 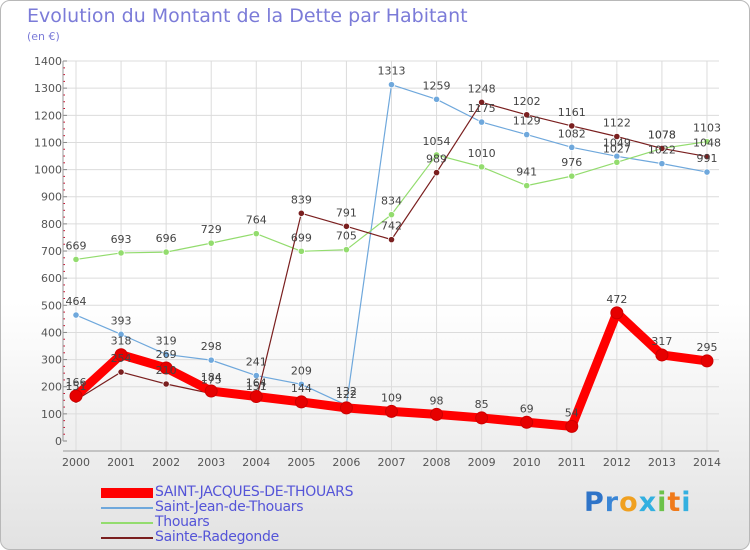 I want to click on legend-label: Sainte-Radegonde, so click(x=217, y=537).